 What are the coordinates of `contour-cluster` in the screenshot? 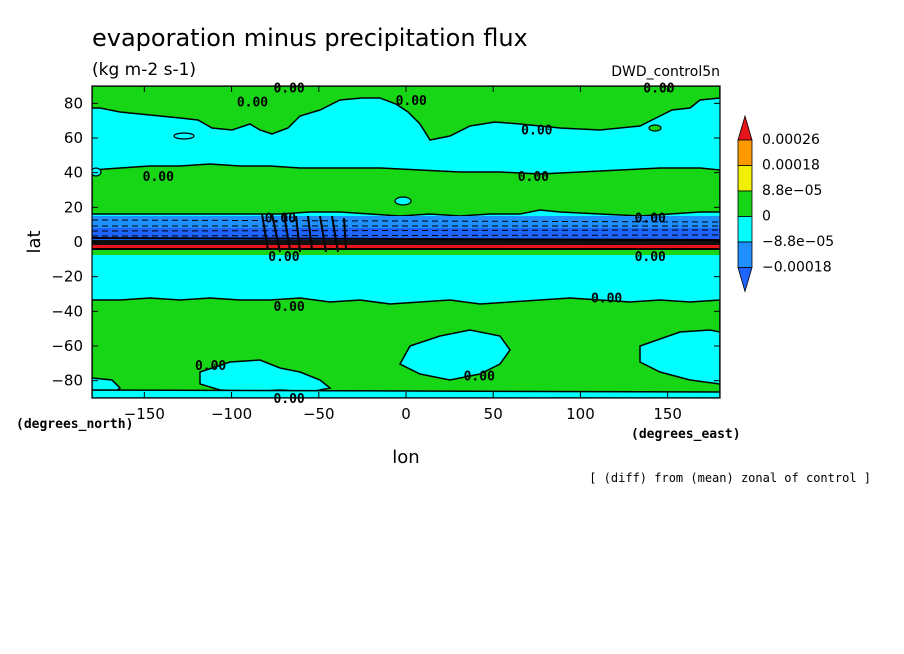 It's located at (406, 233).